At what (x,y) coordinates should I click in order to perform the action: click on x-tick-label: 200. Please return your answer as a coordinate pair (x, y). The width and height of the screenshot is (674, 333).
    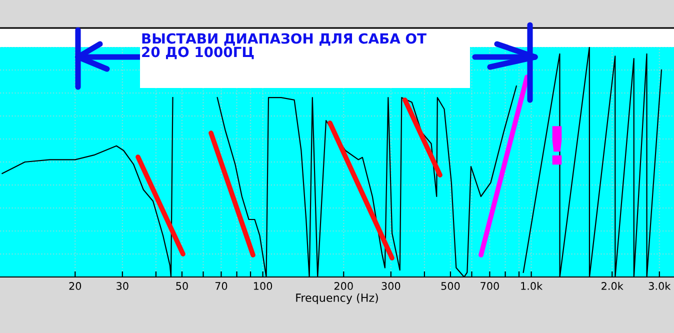
    Looking at the image, I should click on (343, 286).